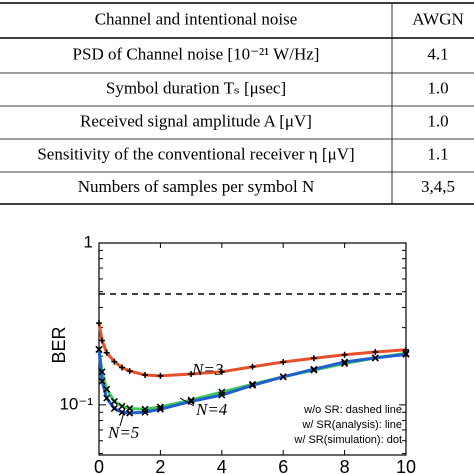 The image size is (474, 474). Describe the element at coordinates (196, 120) in the screenshot. I see `cell-text: Received signal amplitude A [μV]` at that location.